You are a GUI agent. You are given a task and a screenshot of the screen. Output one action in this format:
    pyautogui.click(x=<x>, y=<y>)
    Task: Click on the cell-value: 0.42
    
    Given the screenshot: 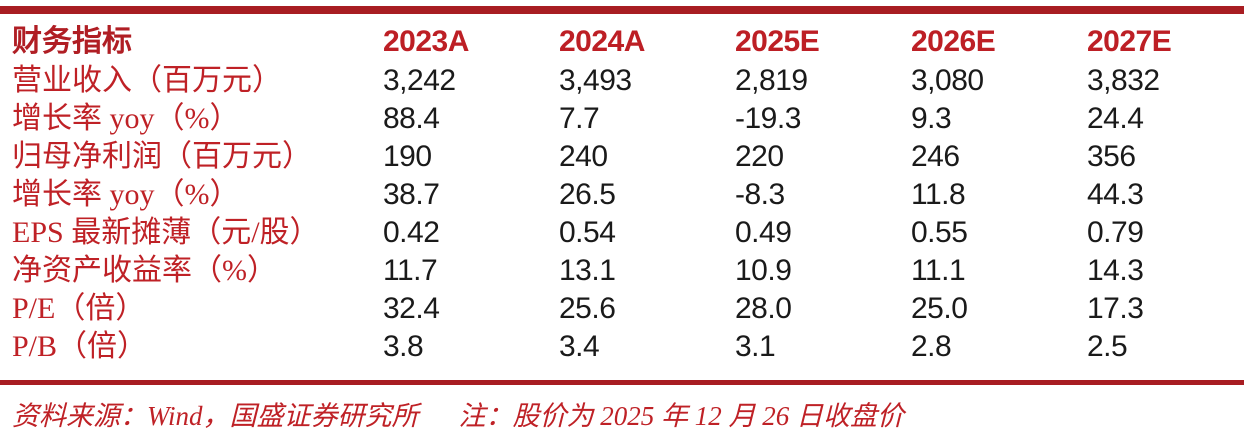 What is the action you would take?
    pyautogui.click(x=411, y=232)
    